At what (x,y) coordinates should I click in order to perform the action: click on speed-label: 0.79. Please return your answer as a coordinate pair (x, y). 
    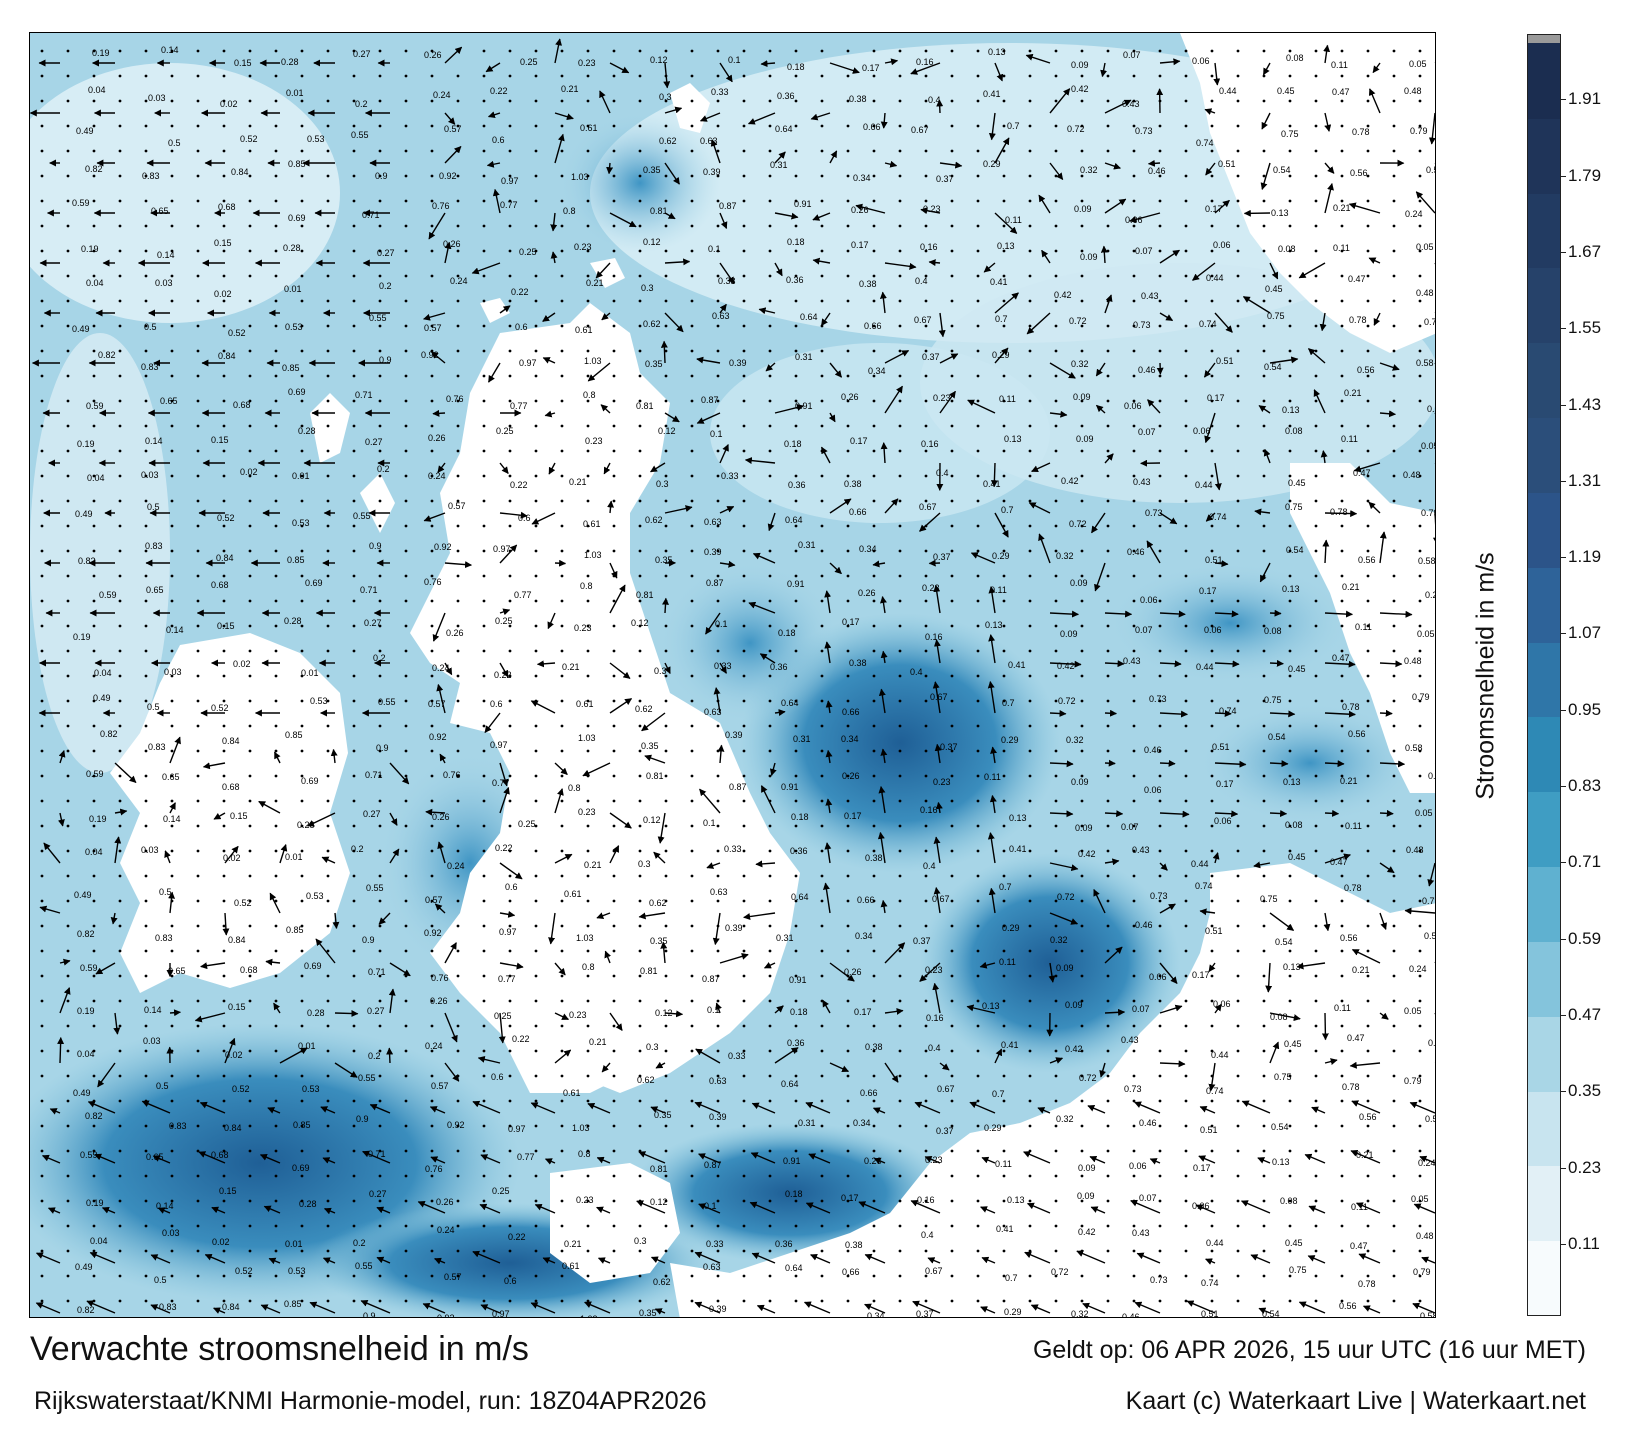
    Looking at the image, I should click on (1429, 901).